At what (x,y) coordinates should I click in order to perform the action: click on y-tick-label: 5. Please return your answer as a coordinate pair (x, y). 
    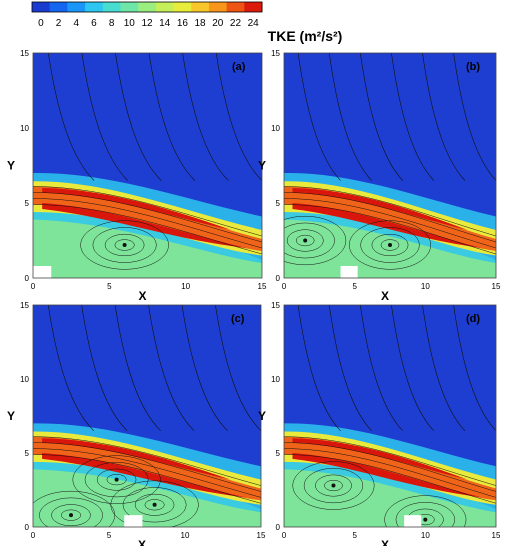
    Looking at the image, I should click on (27, 453).